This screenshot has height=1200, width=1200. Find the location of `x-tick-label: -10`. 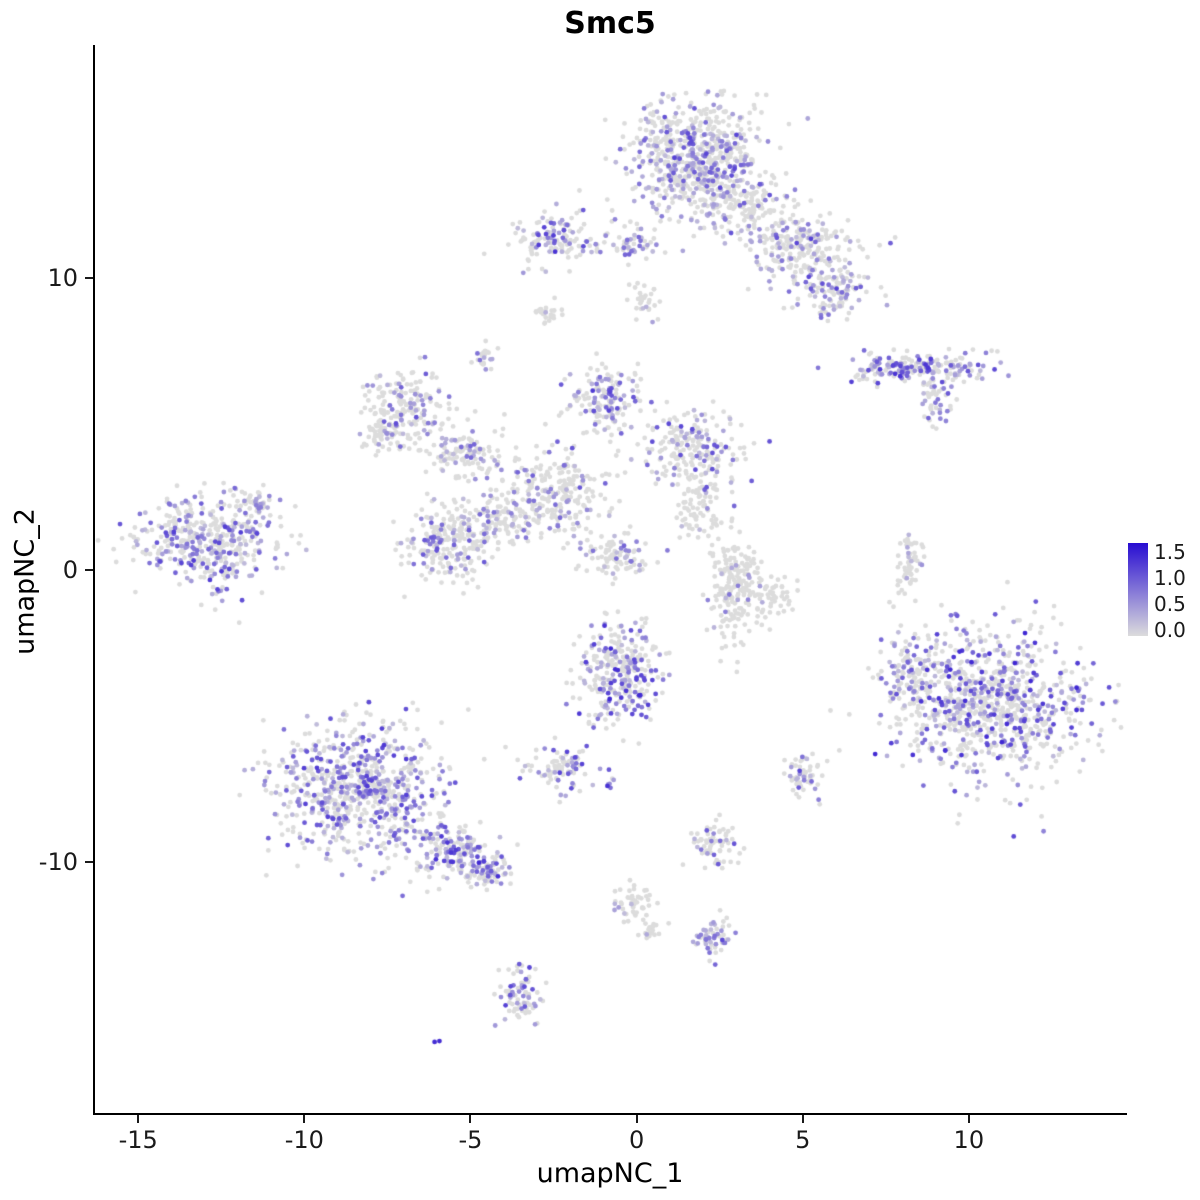

x-tick-label: -10 is located at coordinates (304, 1140).